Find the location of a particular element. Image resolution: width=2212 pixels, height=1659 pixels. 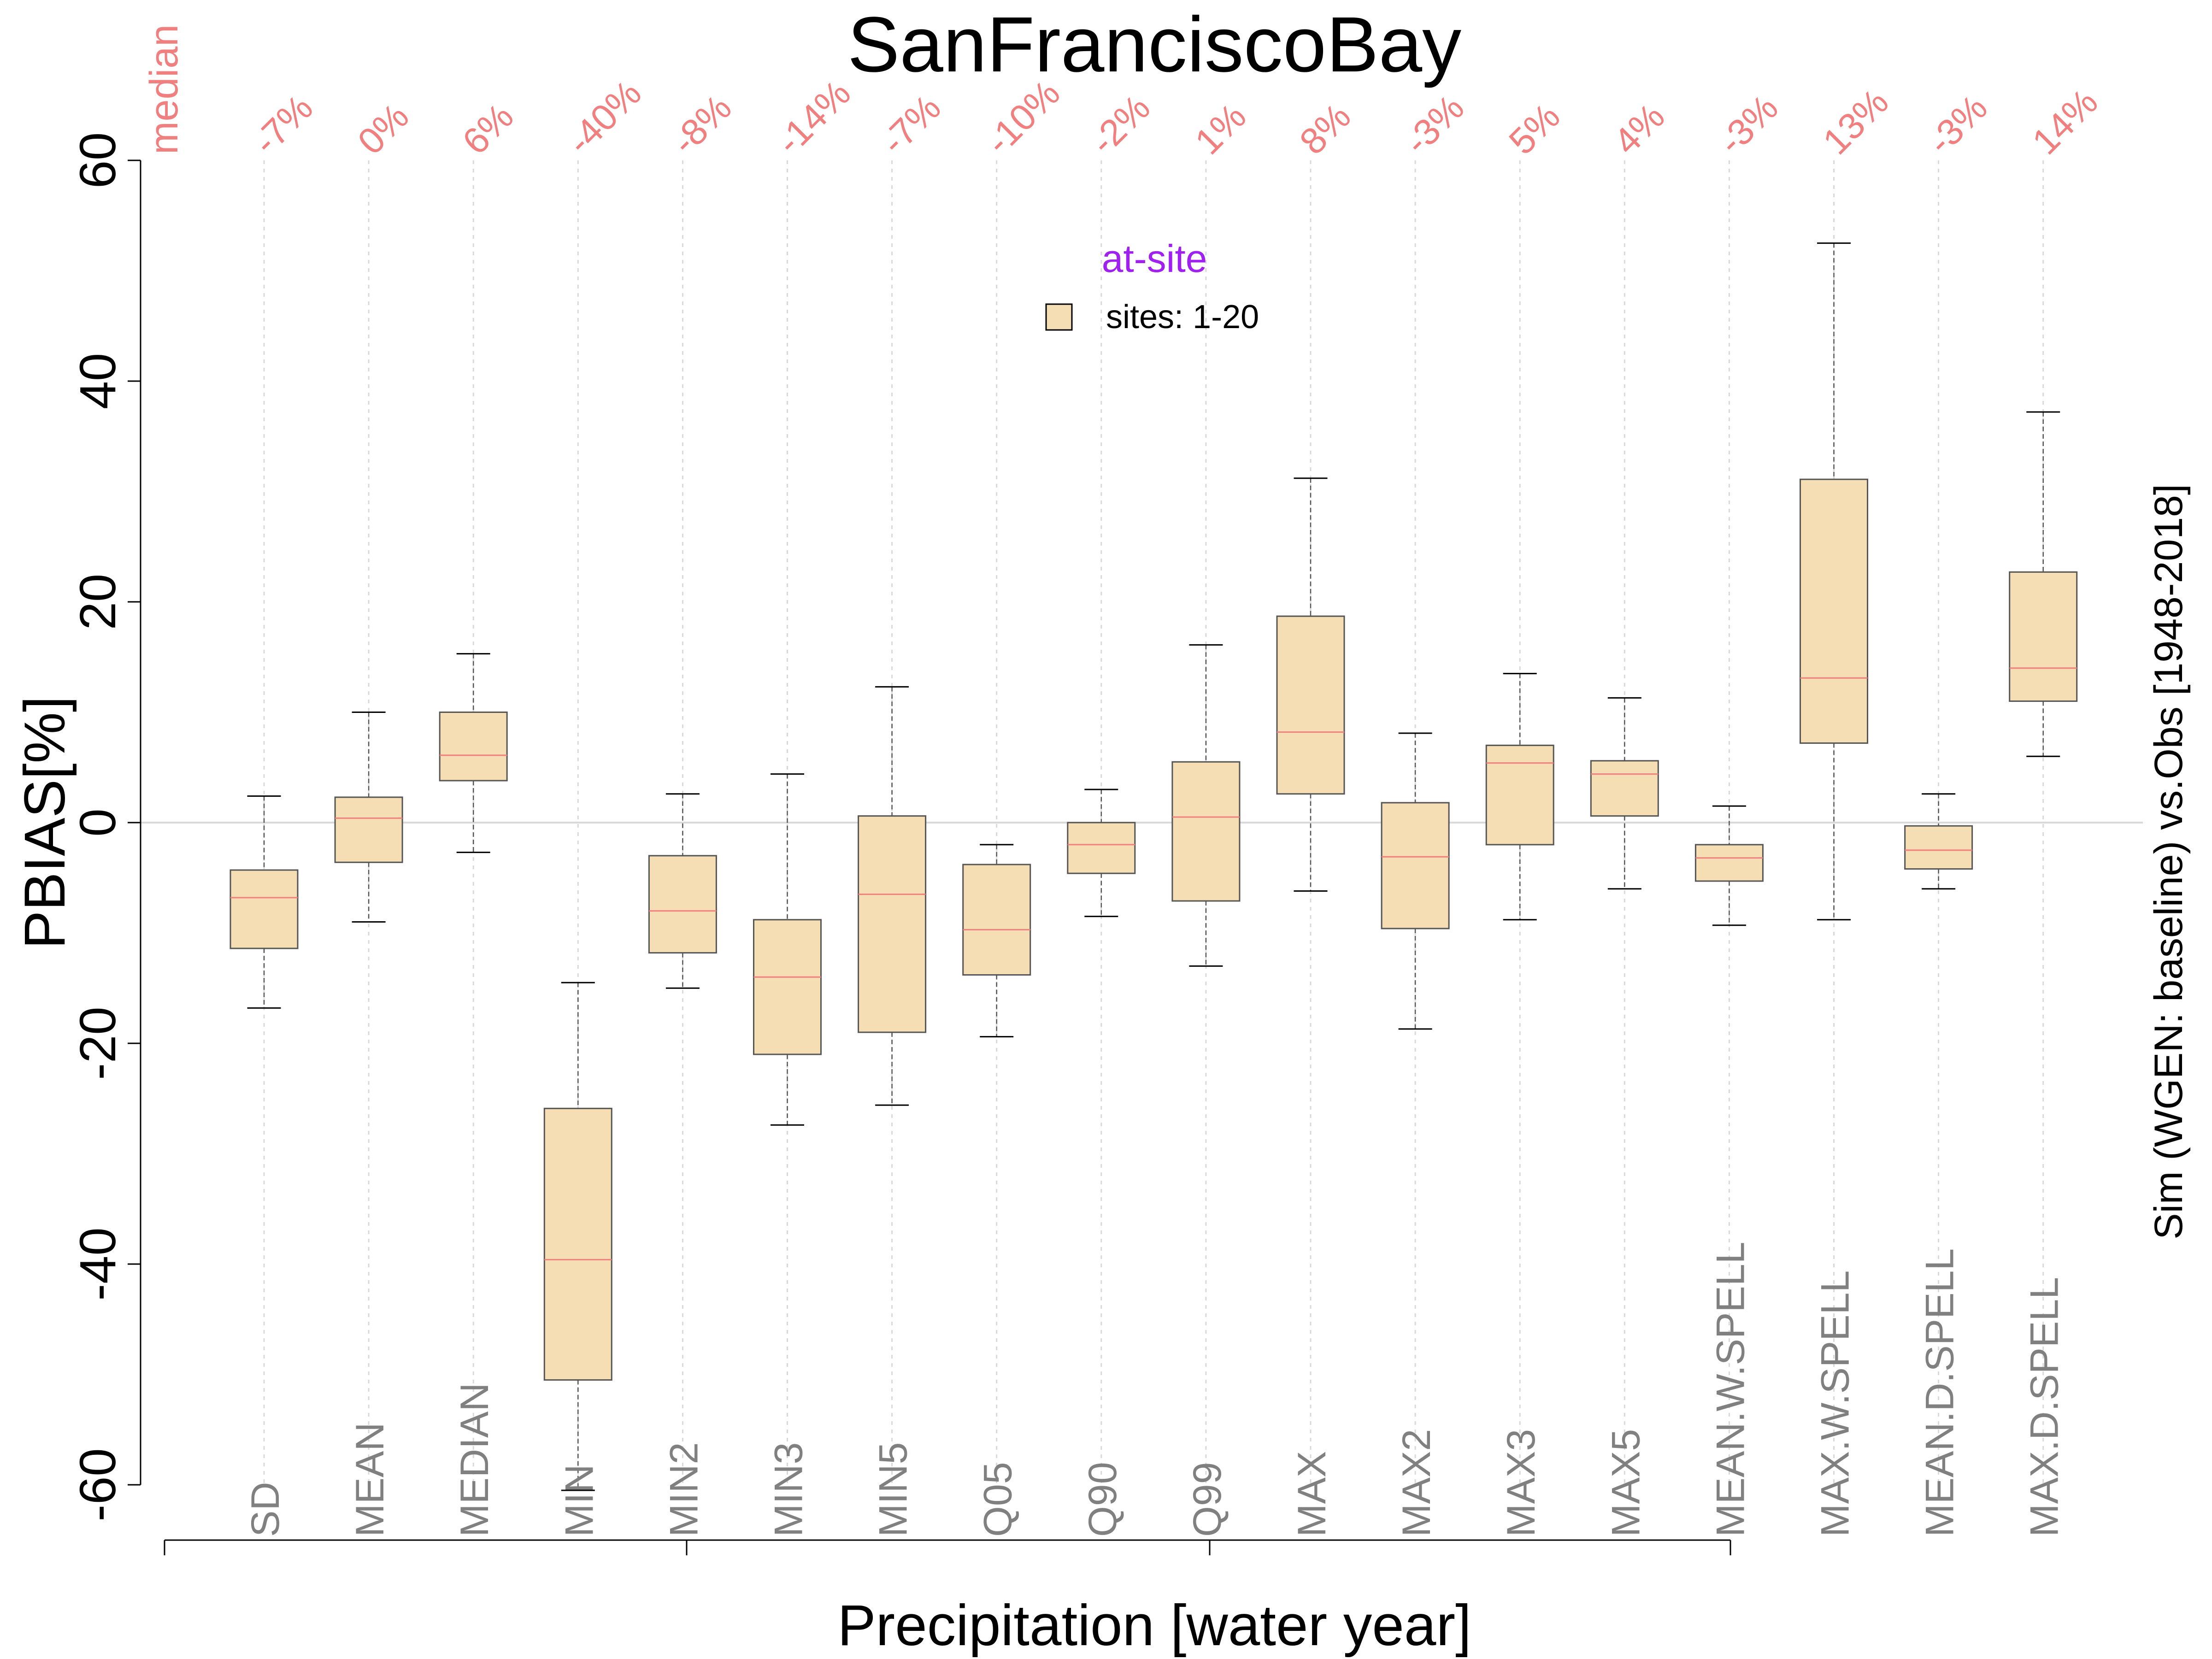

category-label: MIN5 is located at coordinates (893, 1489).